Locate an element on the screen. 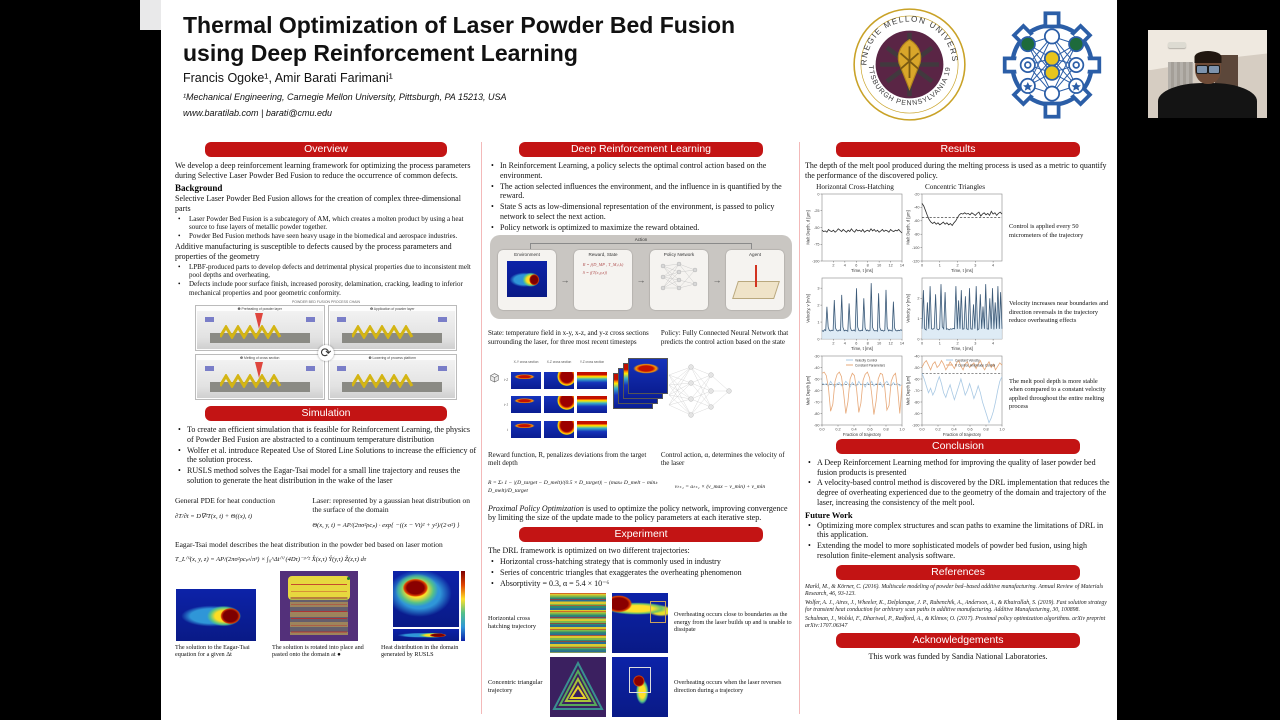 The height and width of the screenshot is (720, 1280). presenter-hair is located at coordinates (1207, 57).